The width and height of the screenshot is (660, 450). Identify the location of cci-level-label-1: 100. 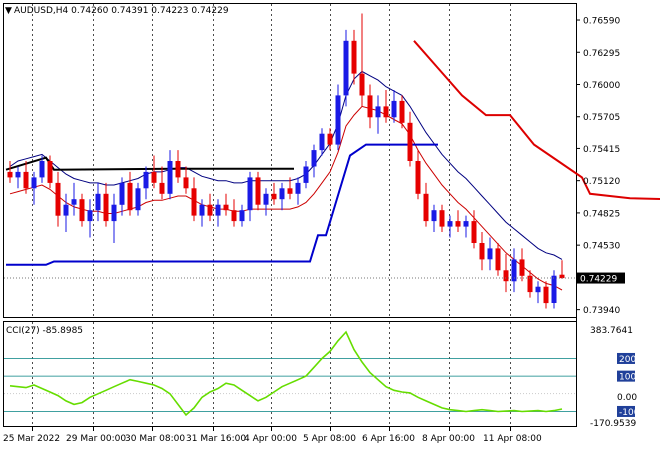
(627, 378).